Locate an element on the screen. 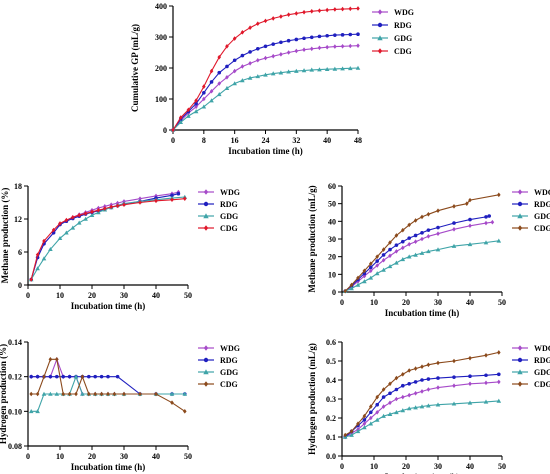 This screenshot has height=474, width=550. series-CDG is located at coordinates (108, 239).